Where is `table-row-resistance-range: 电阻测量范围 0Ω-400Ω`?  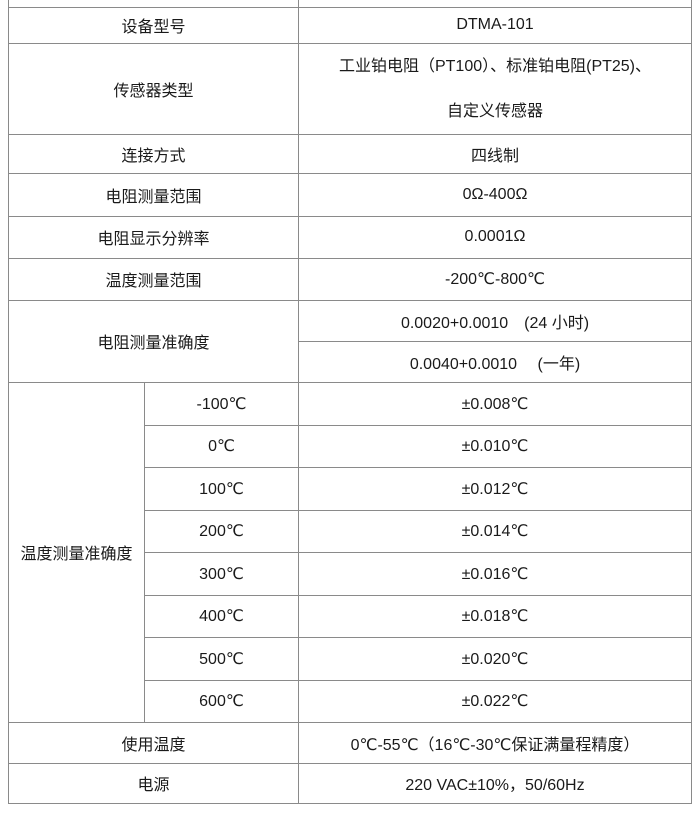 table-row-resistance-range: 电阻测量范围 0Ω-400Ω is located at coordinates (350, 194).